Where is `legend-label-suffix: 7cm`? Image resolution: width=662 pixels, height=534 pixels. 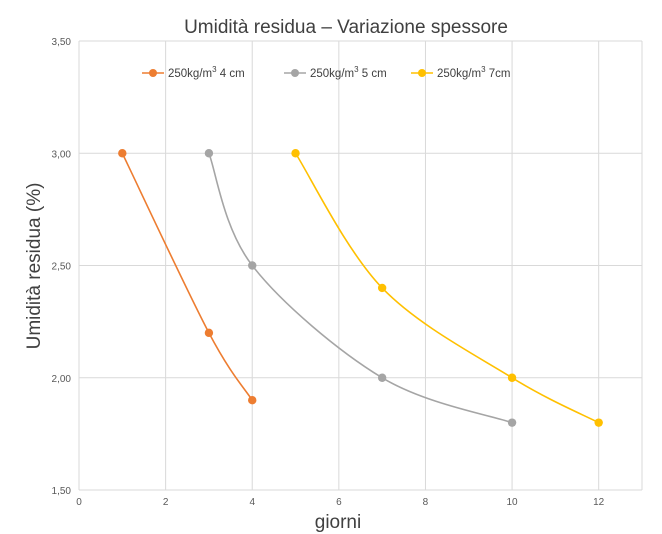
legend-label-suffix: 7cm is located at coordinates (498, 74).